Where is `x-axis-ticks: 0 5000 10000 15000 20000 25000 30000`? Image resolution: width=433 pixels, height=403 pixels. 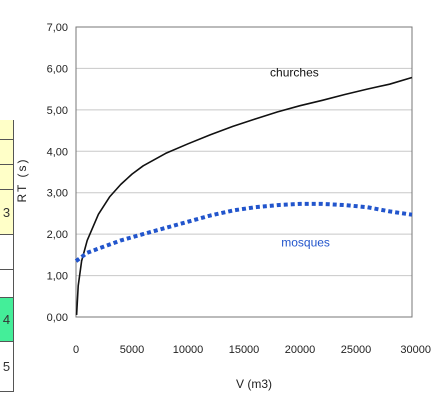
x-axis-ticks: 0 5000 10000 15000 20000 25000 30000 is located at coordinates (252, 350).